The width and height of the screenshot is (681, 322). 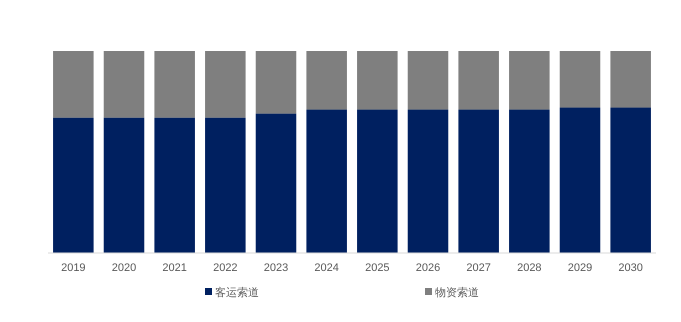 What do you see at coordinates (630, 268) in the screenshot?
I see `x-tick-label: 2030` at bounding box center [630, 268].